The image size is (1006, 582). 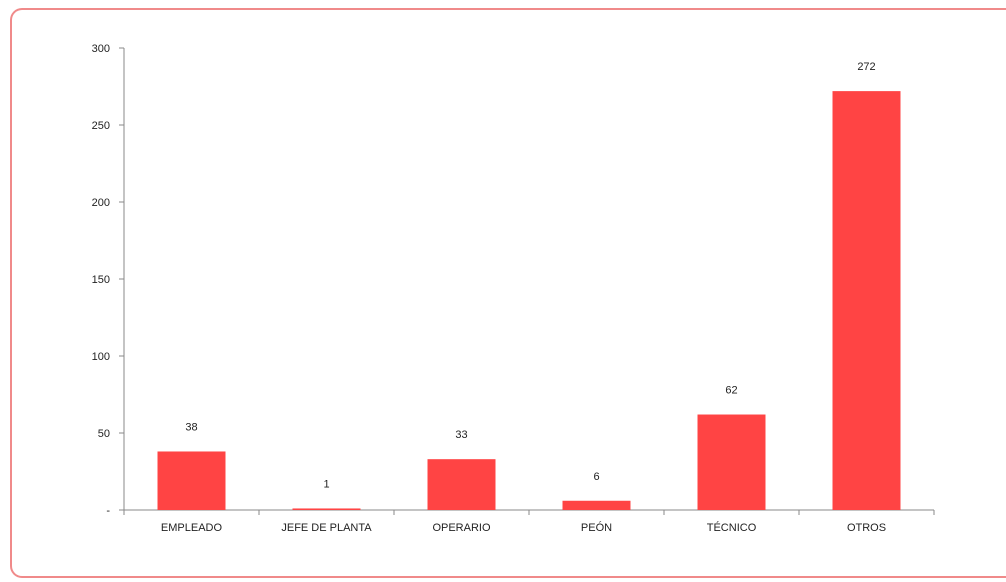 I want to click on y-tick-label: 50, so click(x=104, y=434).